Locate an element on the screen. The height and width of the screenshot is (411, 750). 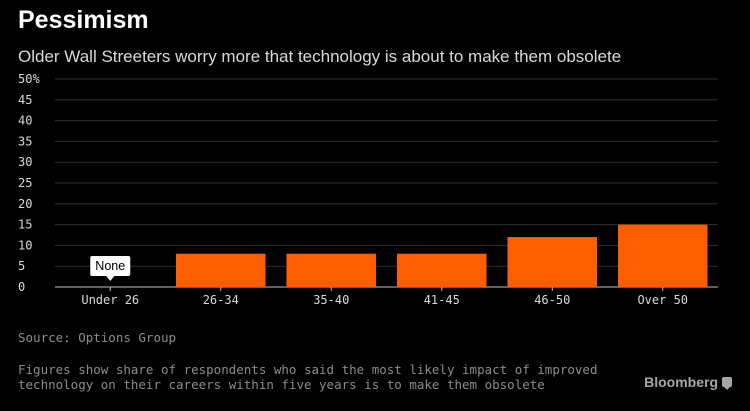
y-tick-label: 35 is located at coordinates (25, 141).